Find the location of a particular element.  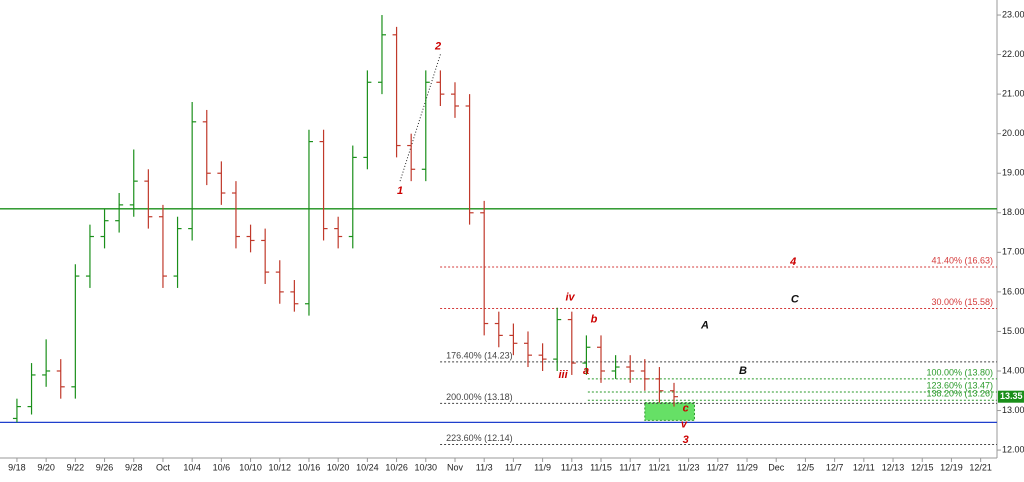

wave-label: 4 is located at coordinates (792, 262).